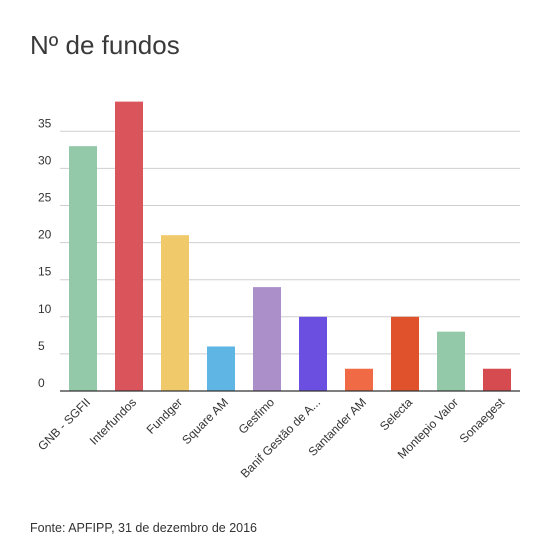  Describe the element at coordinates (221, 368) in the screenshot. I see `bar-square-am` at that location.